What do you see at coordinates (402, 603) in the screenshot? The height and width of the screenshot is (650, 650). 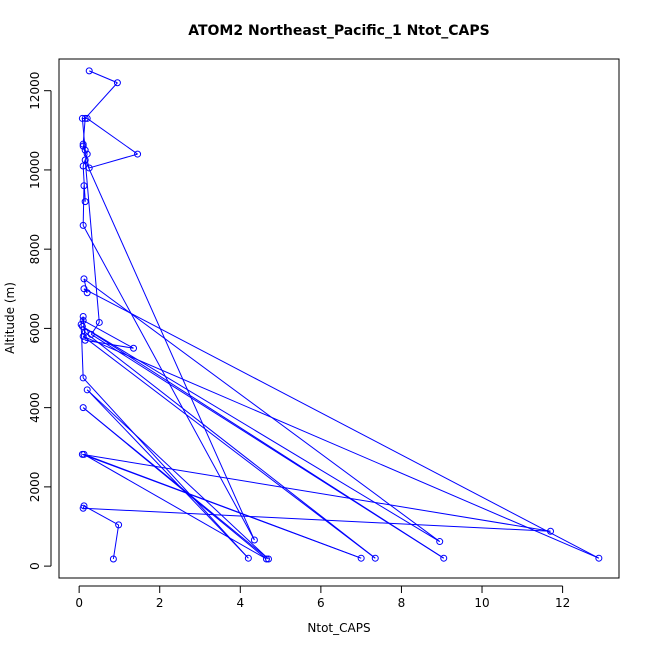 I see `x-tick-label: 8` at bounding box center [402, 603].